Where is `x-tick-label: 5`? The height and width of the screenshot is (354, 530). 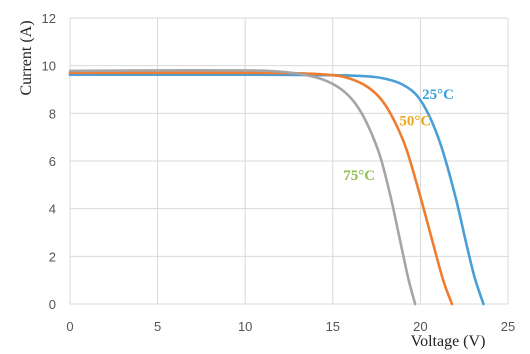
x-tick-label: 5 is located at coordinates (157, 326).